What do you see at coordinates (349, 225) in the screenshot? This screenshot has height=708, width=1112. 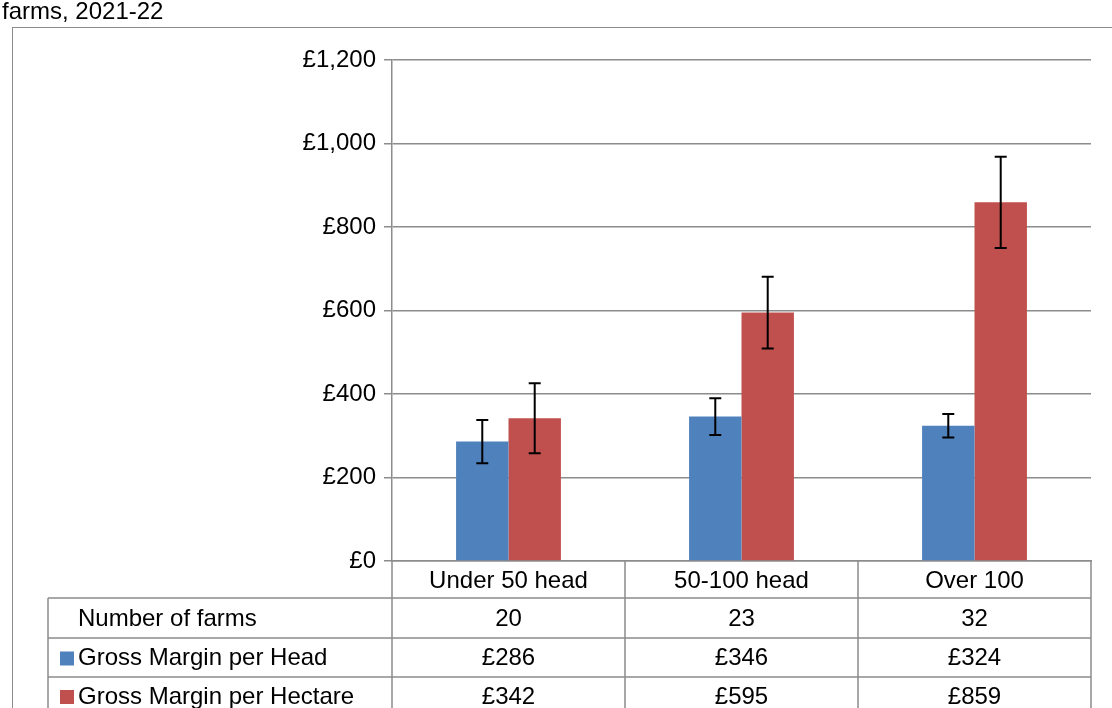 I see `y-tick-label: £800` at bounding box center [349, 225].